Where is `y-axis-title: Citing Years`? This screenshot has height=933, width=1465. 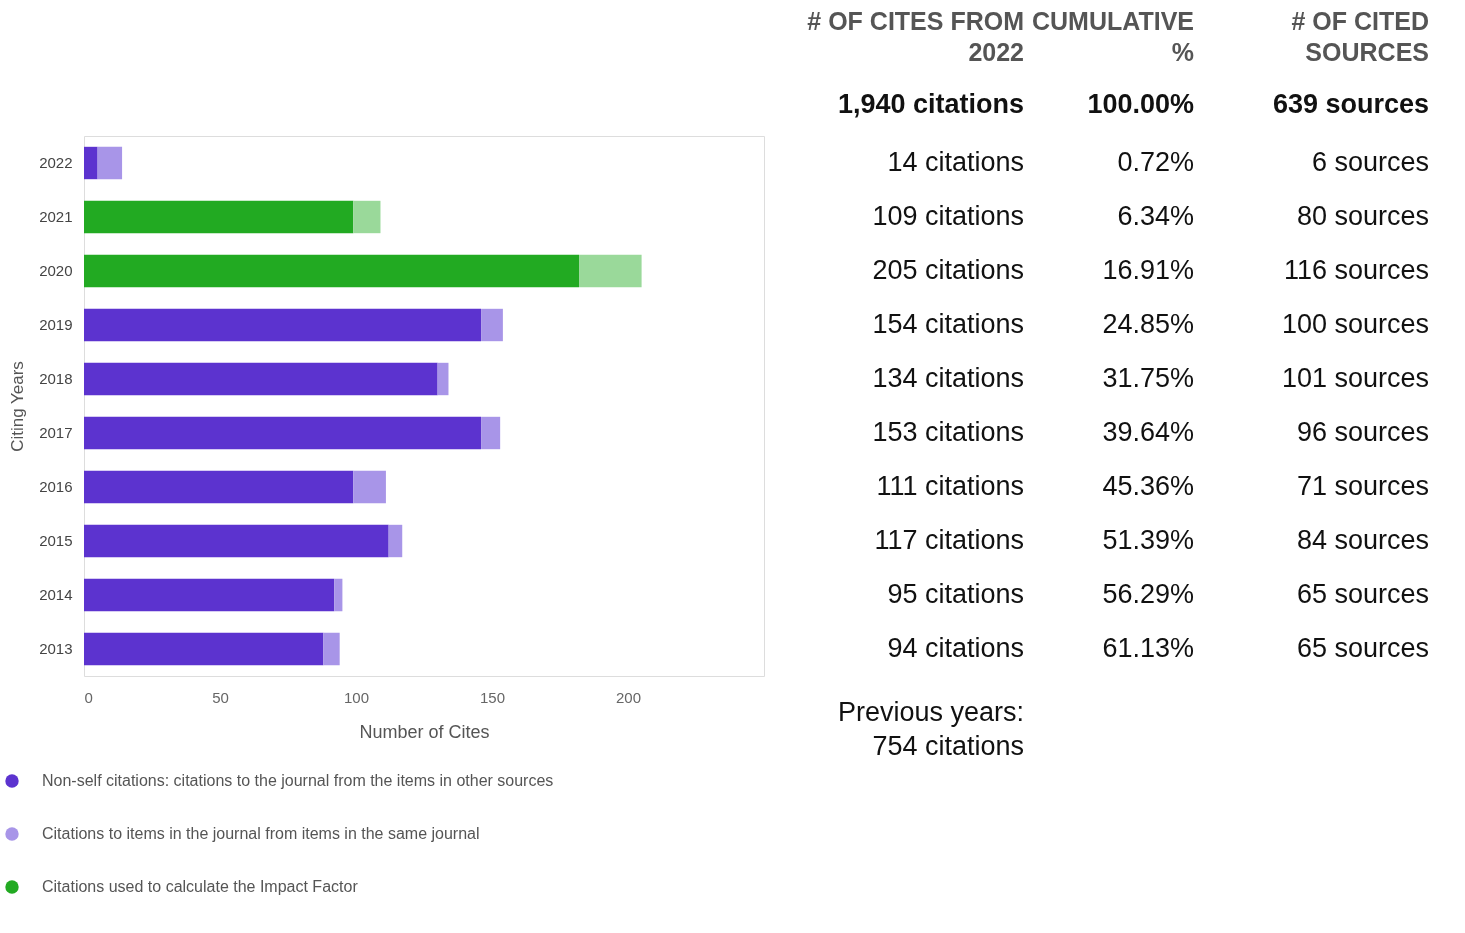
y-axis-title: Citing Years is located at coordinates (18, 406).